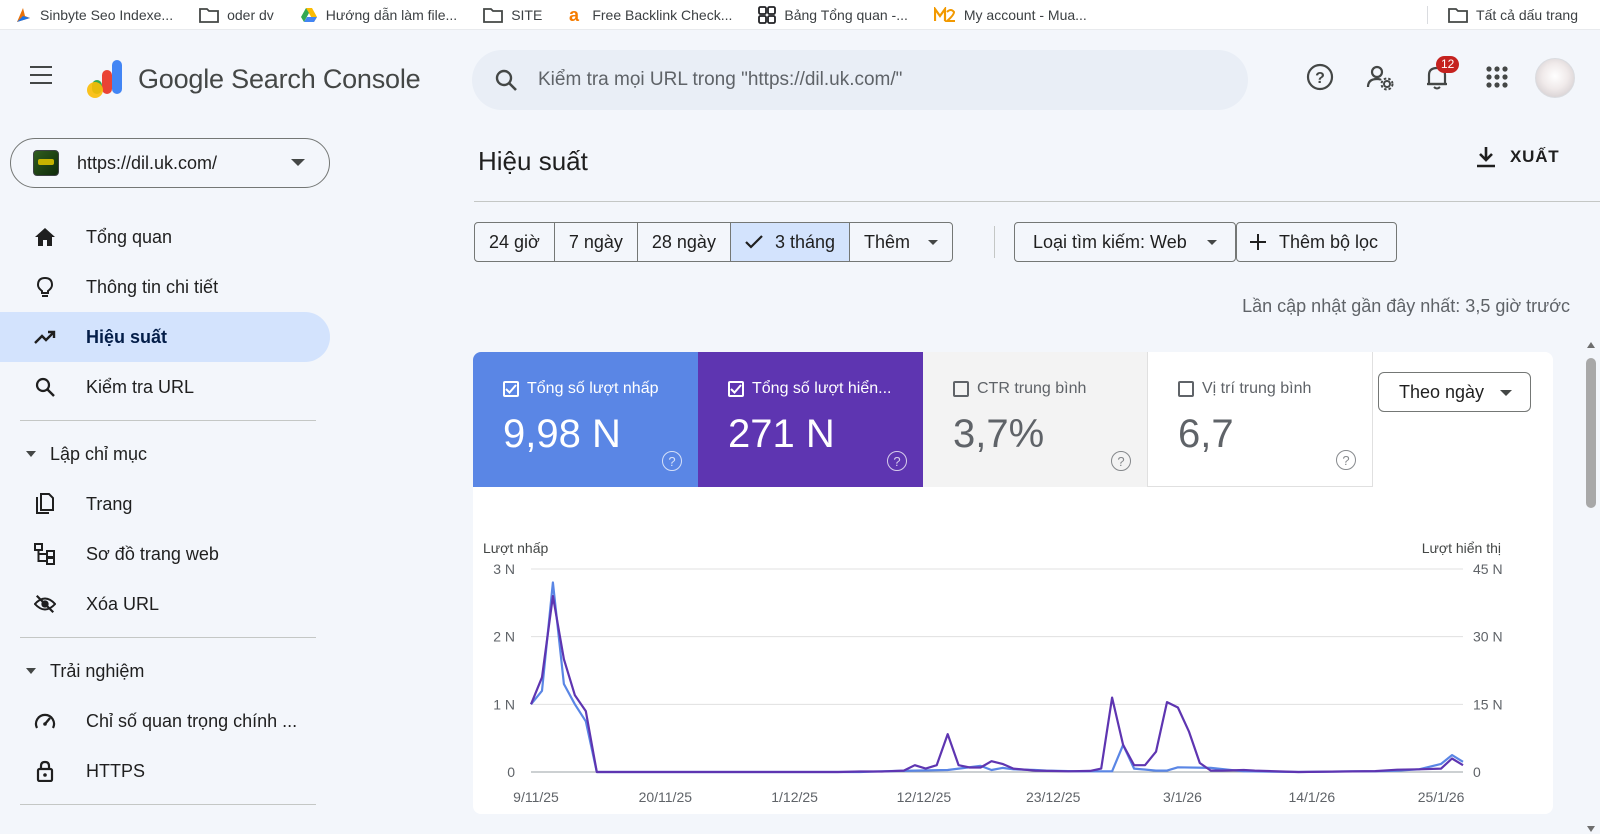 The image size is (1600, 834). What do you see at coordinates (754, 242) in the screenshot?
I see `check-icon` at bounding box center [754, 242].